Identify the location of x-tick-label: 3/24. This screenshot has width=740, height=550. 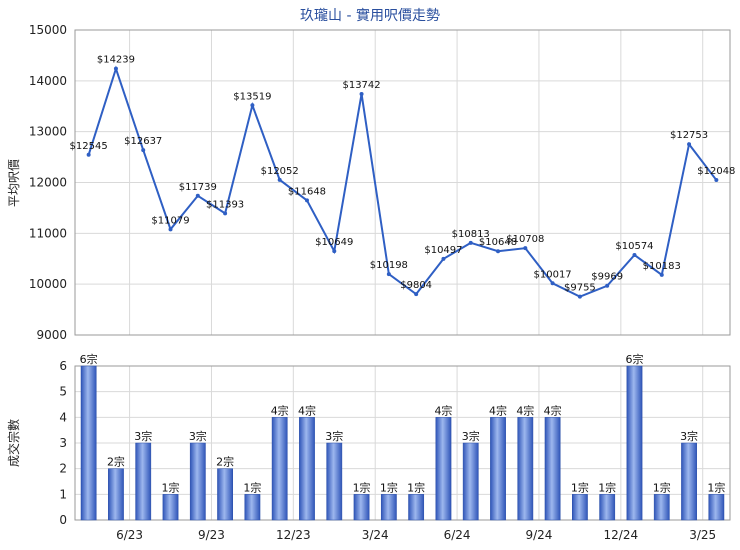
(375, 535).